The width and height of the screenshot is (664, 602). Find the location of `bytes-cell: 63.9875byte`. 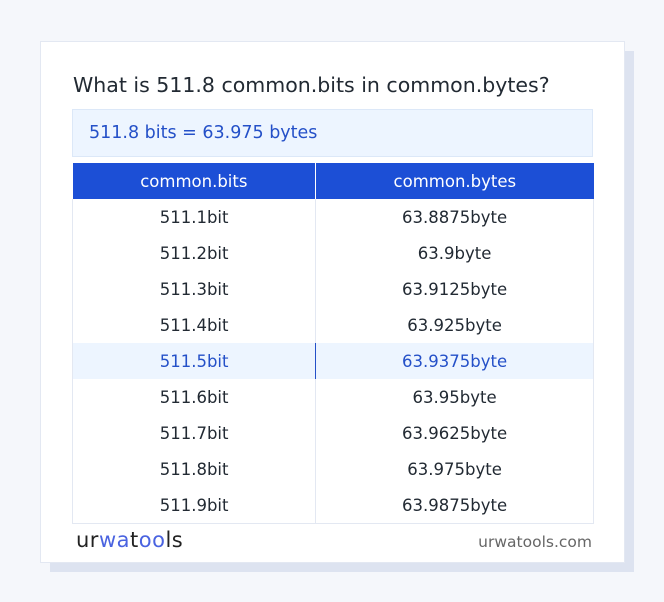

bytes-cell: 63.9875byte is located at coordinates (454, 505).